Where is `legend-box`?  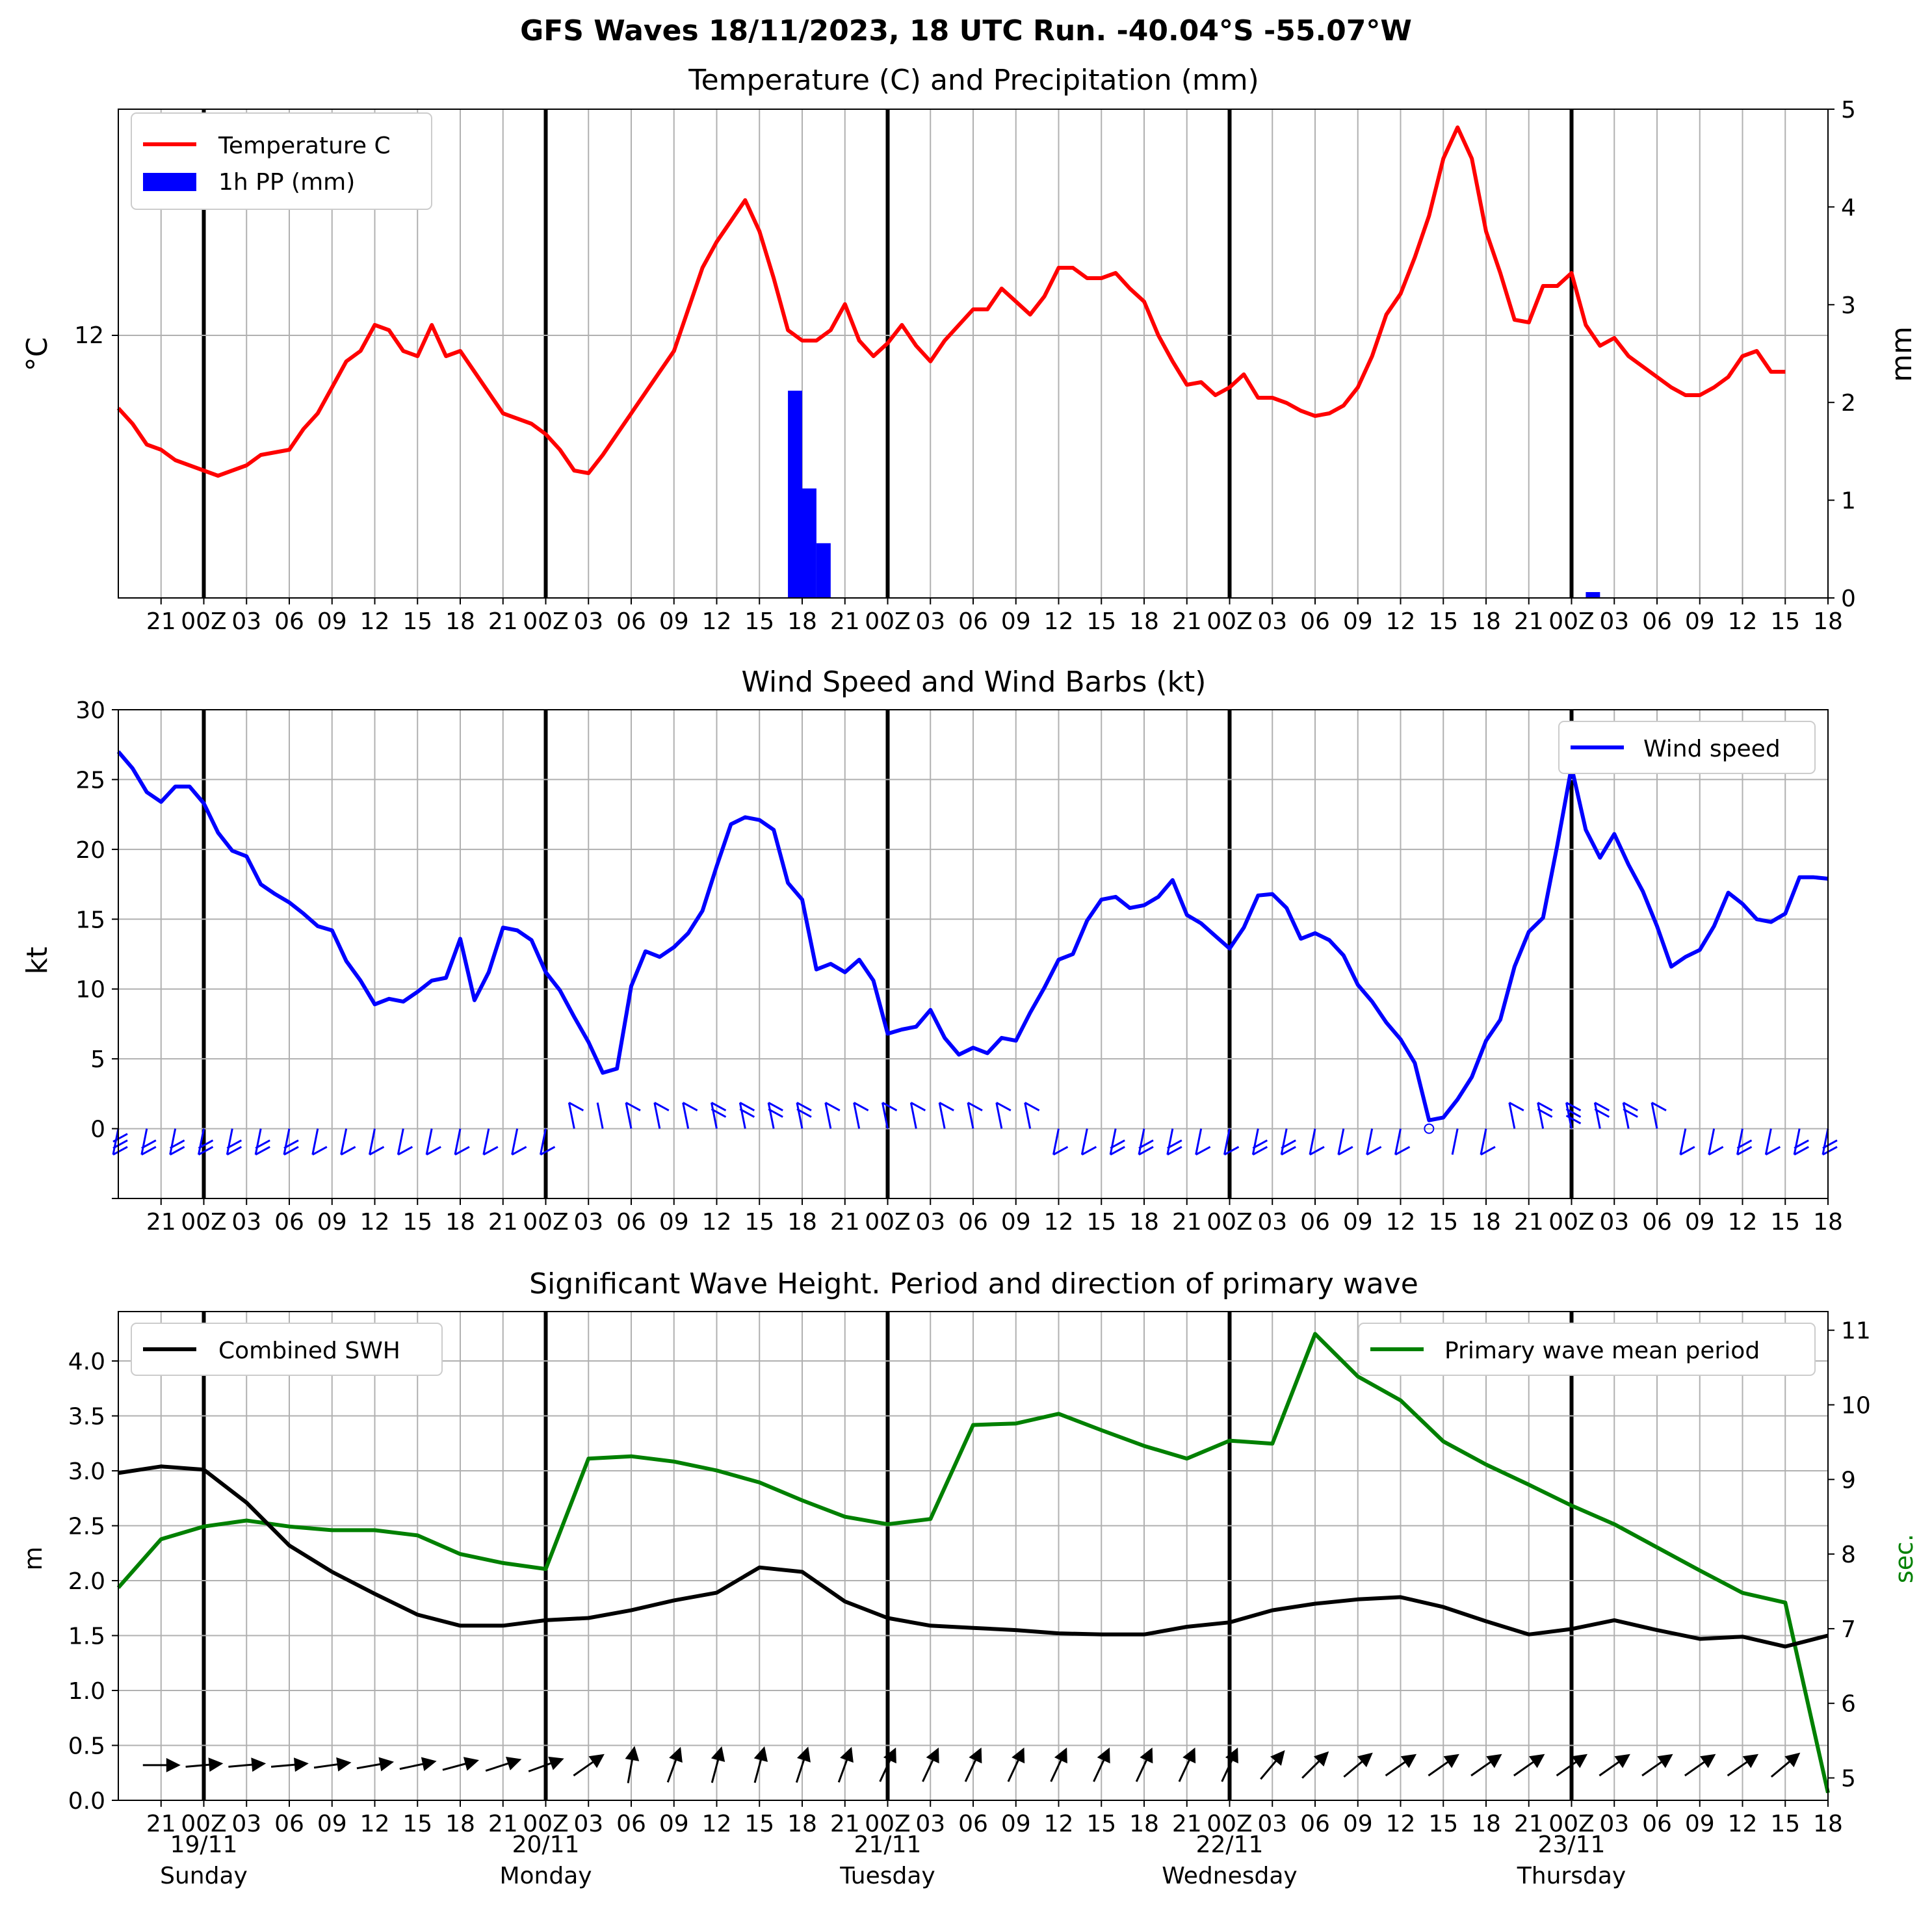
legend-box is located at coordinates (1687, 747).